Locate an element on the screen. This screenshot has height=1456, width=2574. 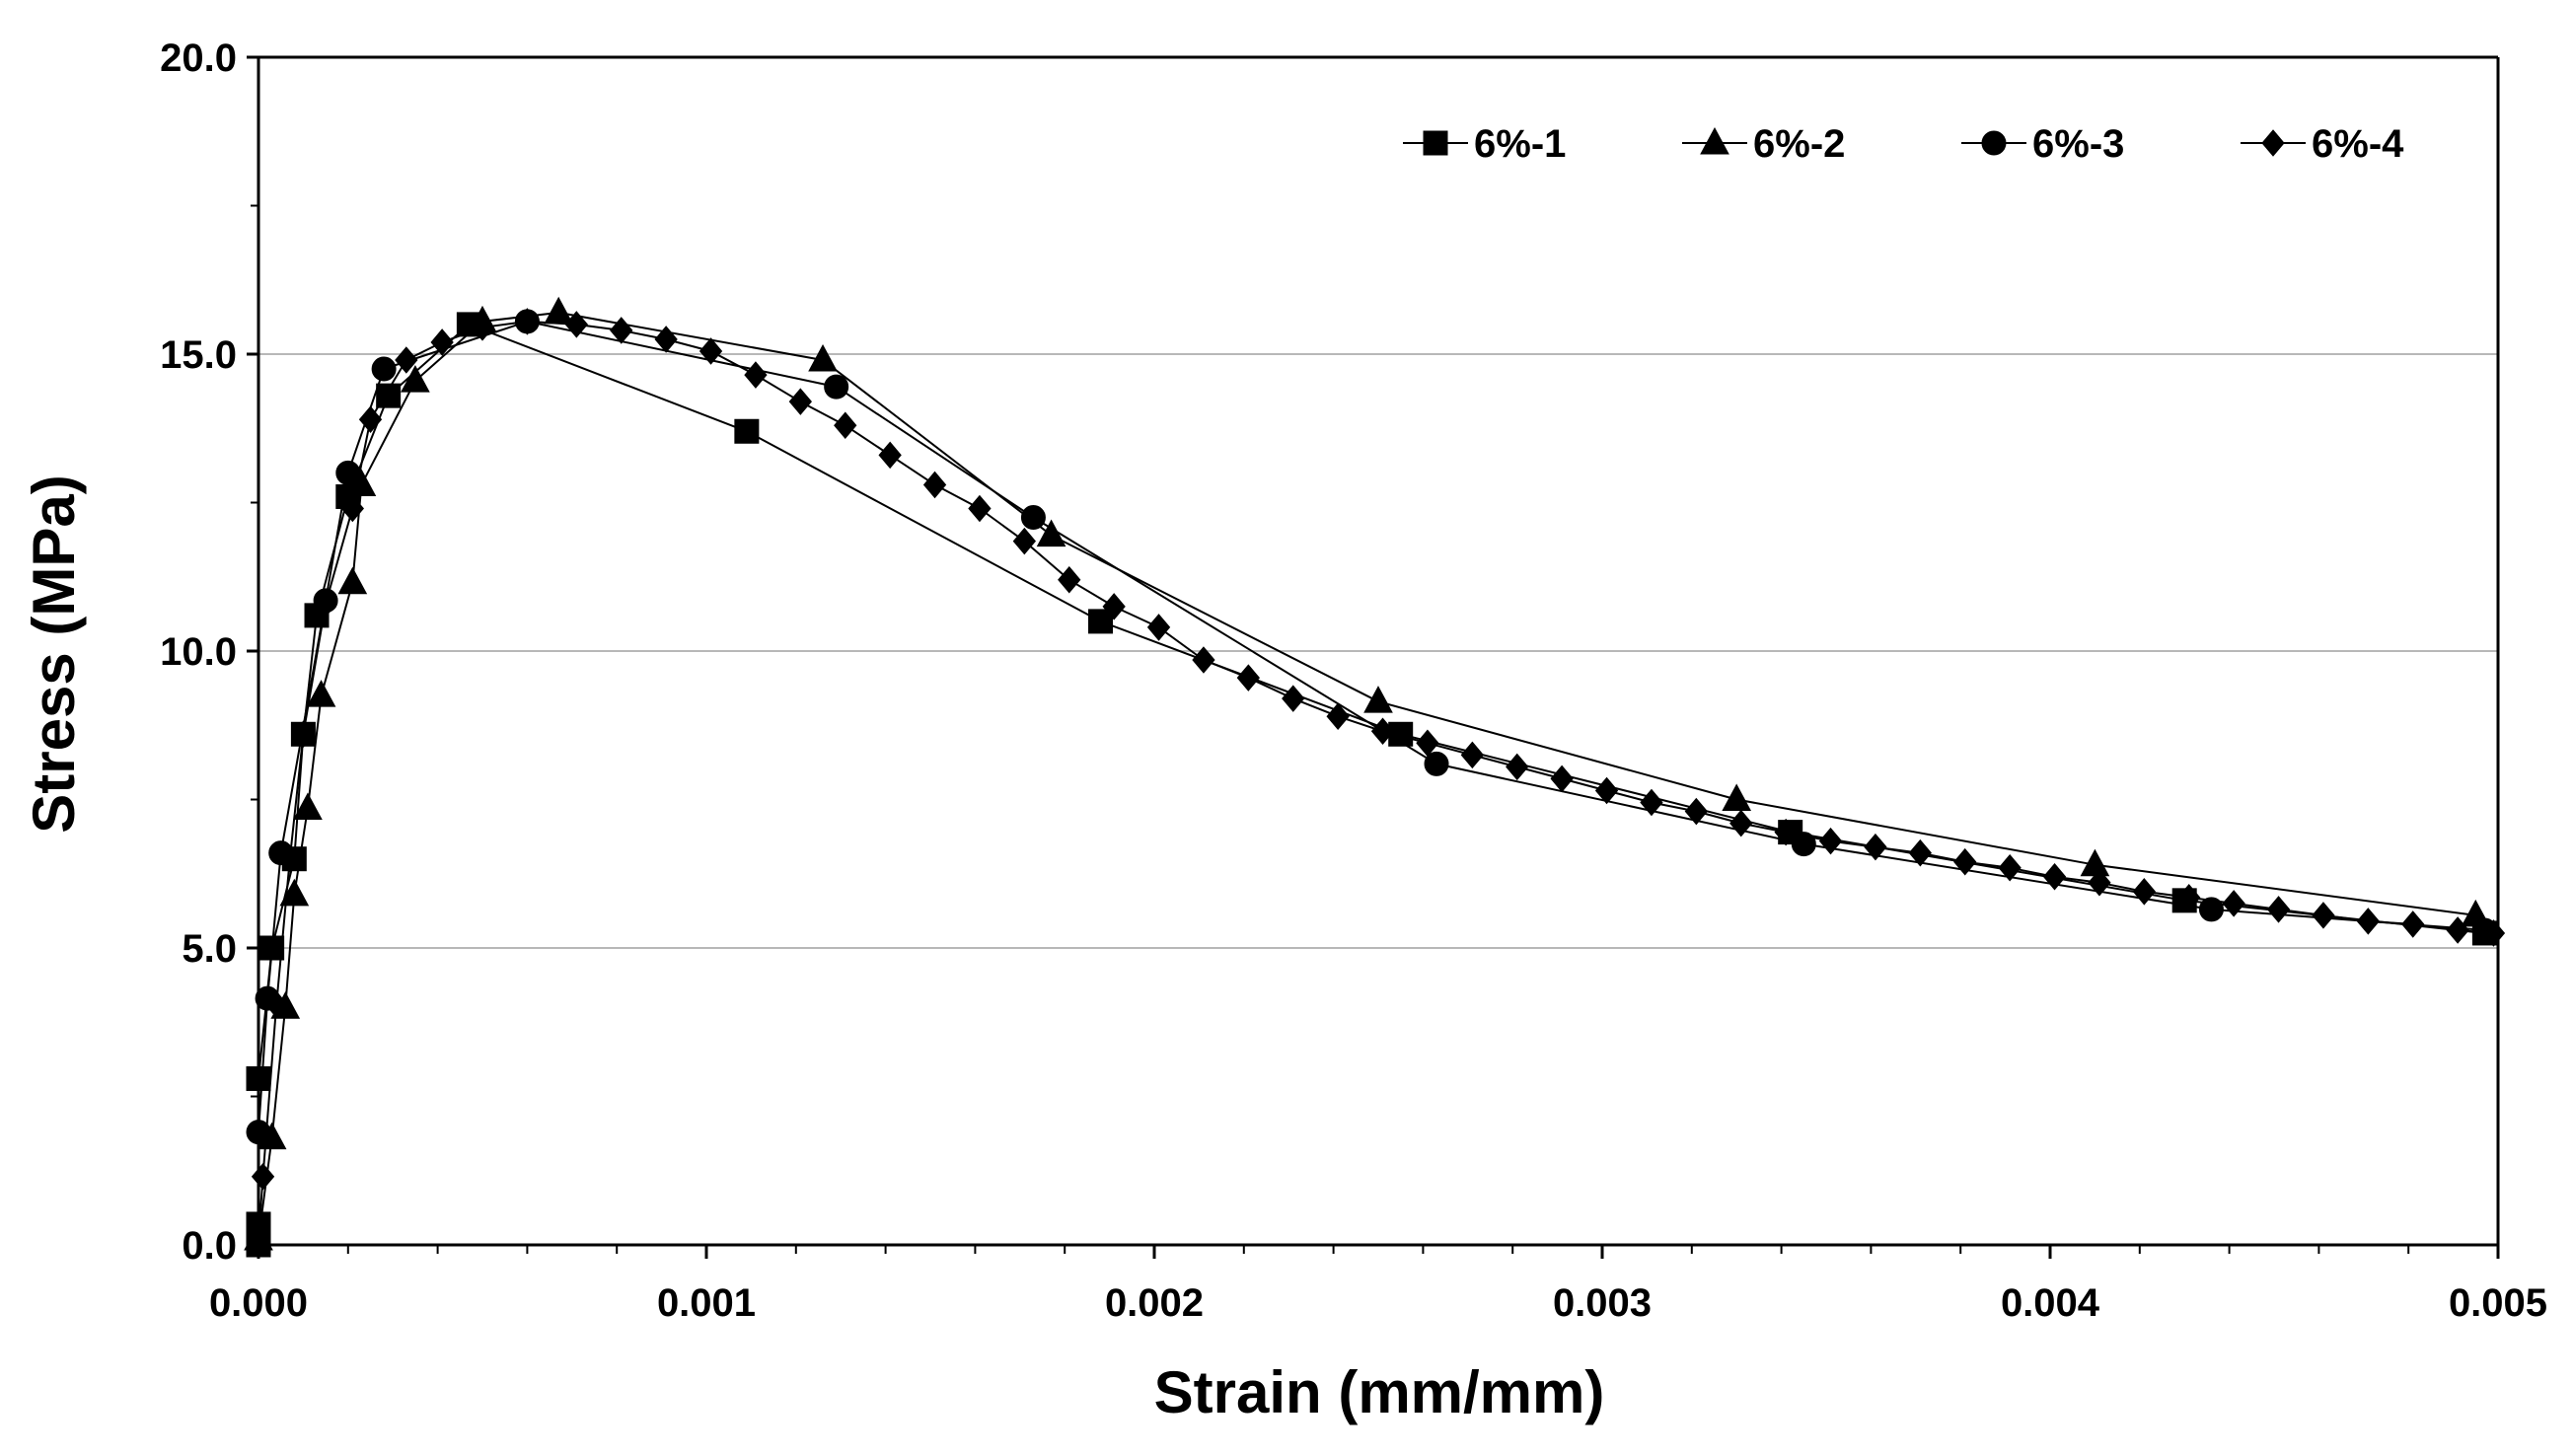
legend-item-6%-4: 6%-4 is located at coordinates (2322, 144).